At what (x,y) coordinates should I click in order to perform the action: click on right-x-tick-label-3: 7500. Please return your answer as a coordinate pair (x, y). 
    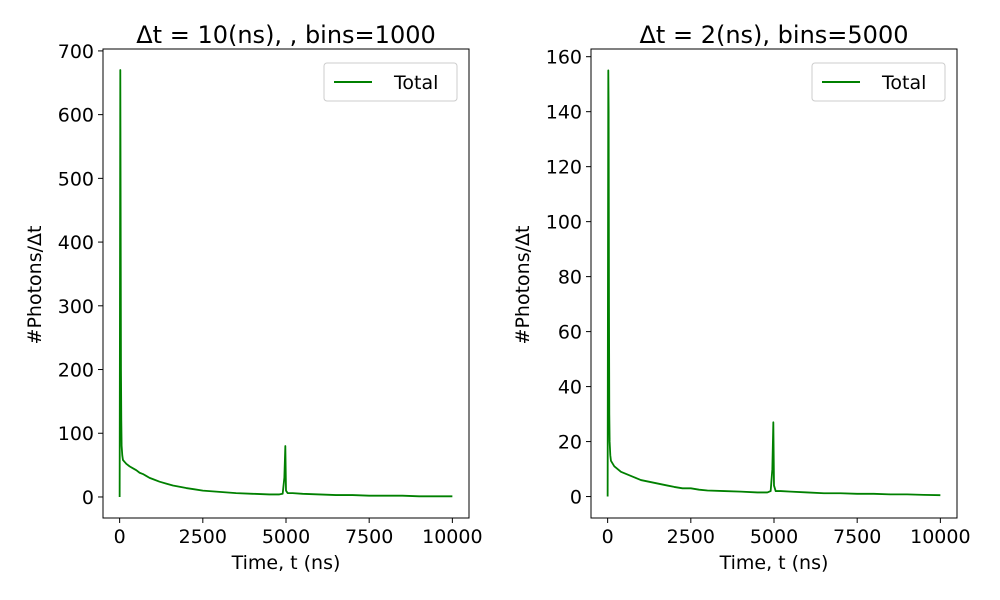
    Looking at the image, I should click on (857, 537).